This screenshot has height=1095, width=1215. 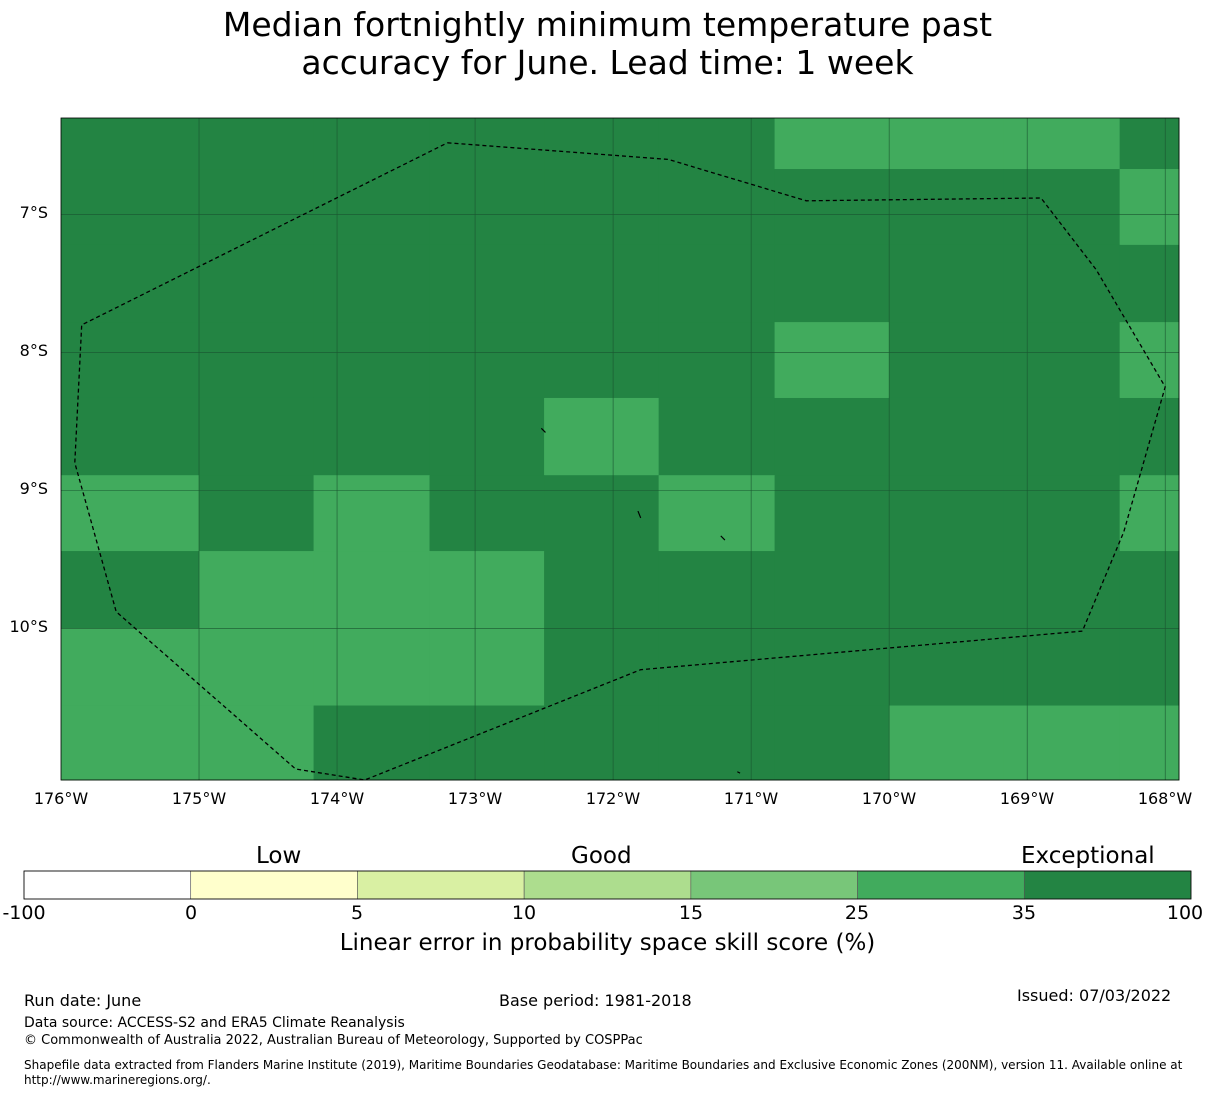 I want to click on issued-date: Issued: 07/03/2022, so click(x=1094, y=995).